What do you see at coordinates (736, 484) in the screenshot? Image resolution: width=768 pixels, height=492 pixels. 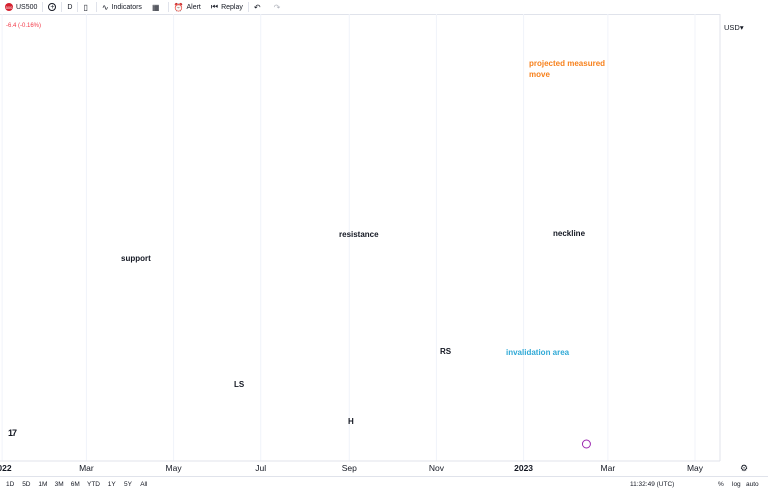 I see `log-toggle: log` at bounding box center [736, 484].